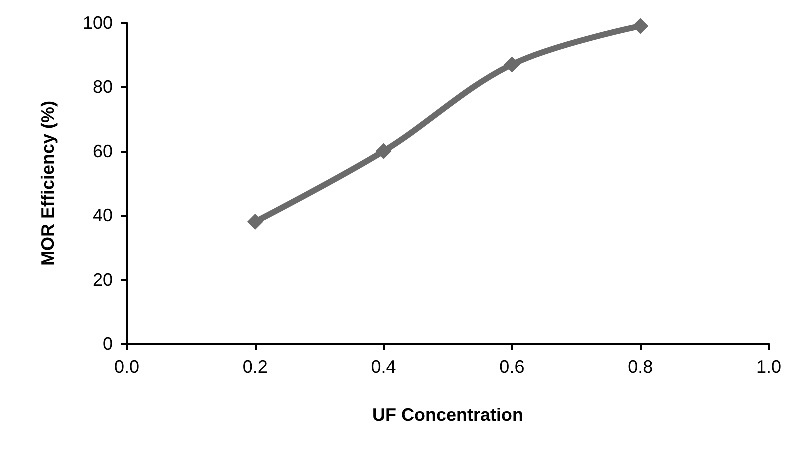  Describe the element at coordinates (102, 280) in the screenshot. I see `y-tick-label: 20` at that location.